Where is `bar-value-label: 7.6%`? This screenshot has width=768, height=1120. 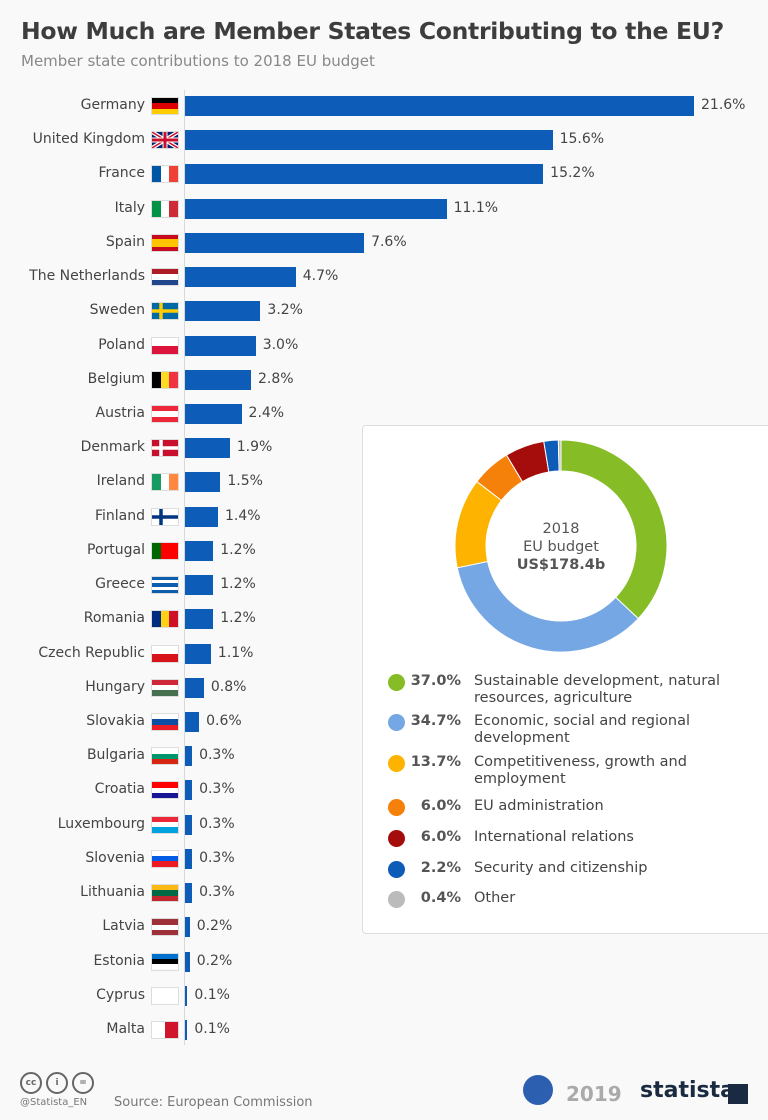
bar-value-label: 7.6% is located at coordinates (389, 241).